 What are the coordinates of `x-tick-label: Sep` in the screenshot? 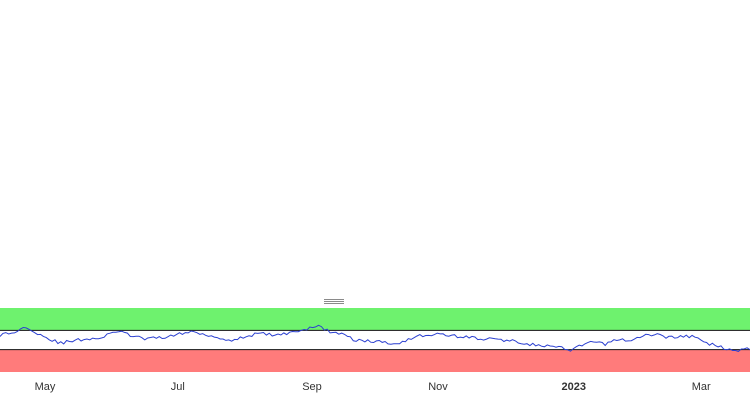 It's located at (312, 387).